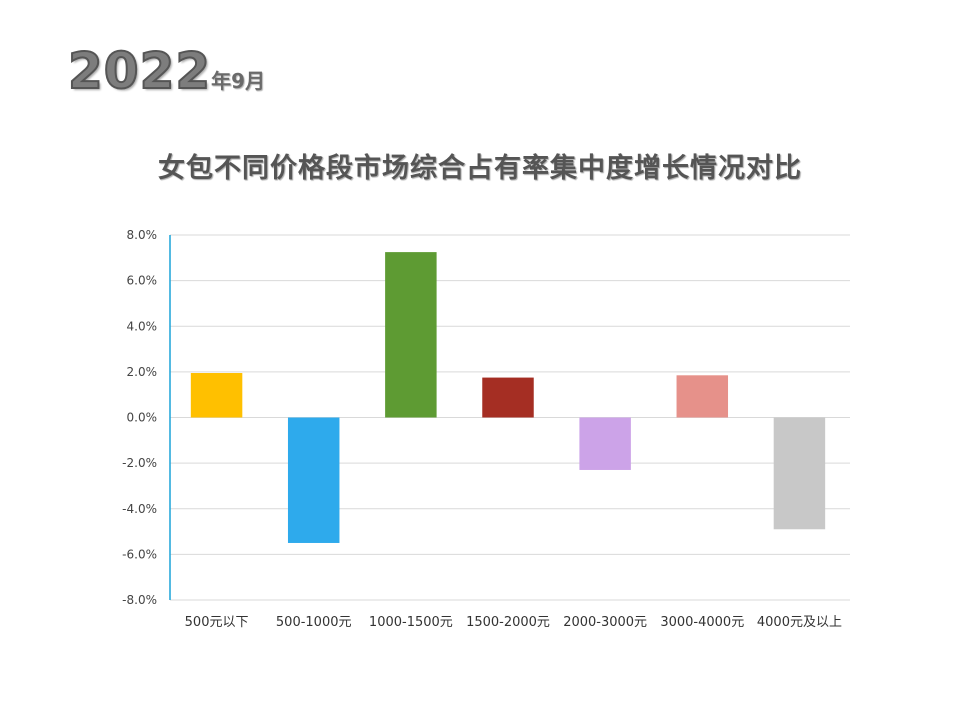 Image resolution: width=960 pixels, height=720 pixels. Describe the element at coordinates (139, 71) in the screenshot. I see `report-year: 2022` at that location.